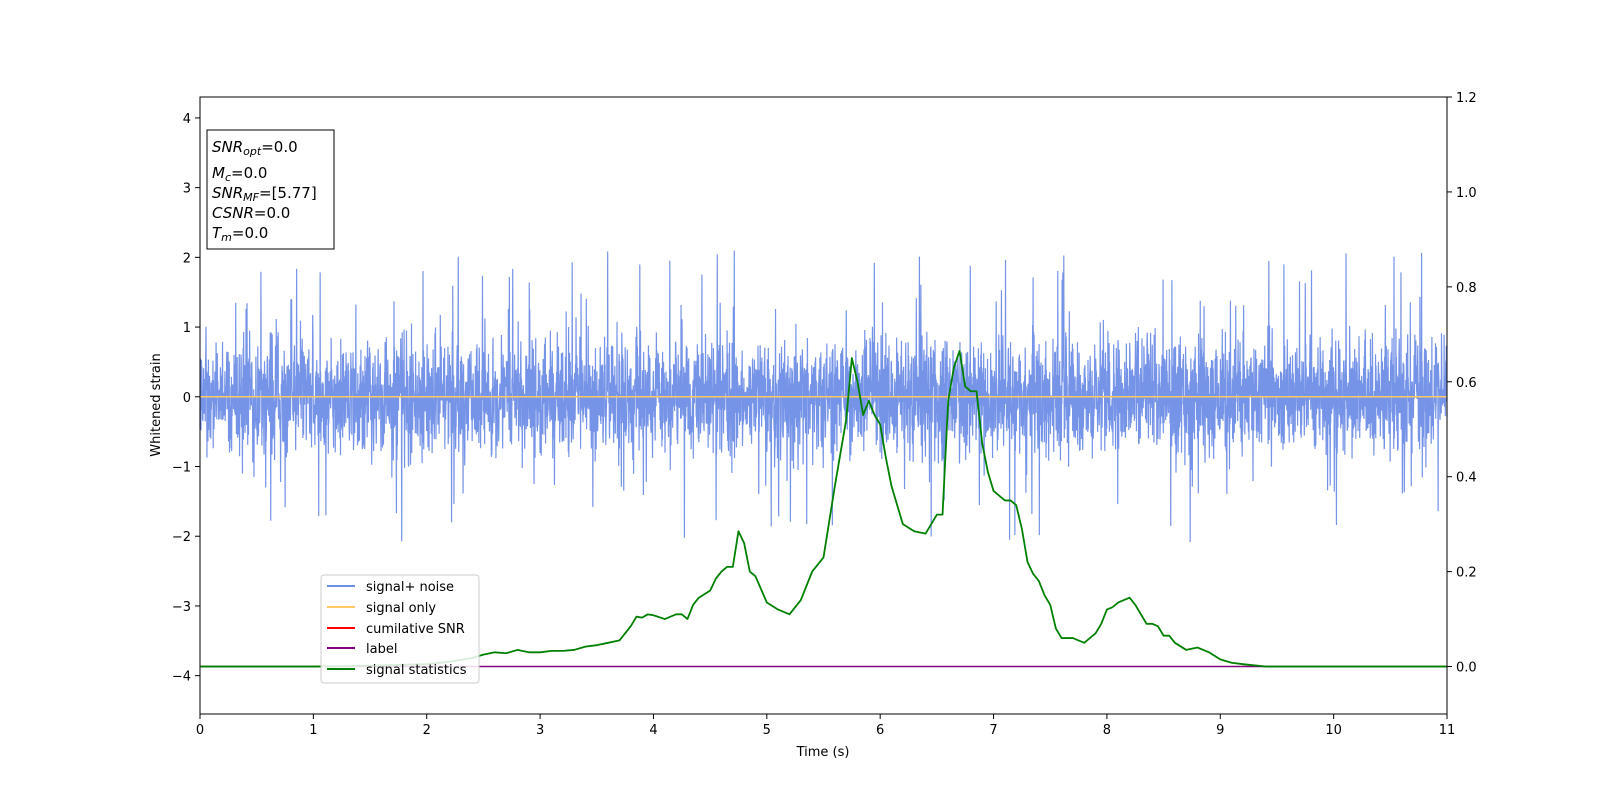 Image resolution: width=1600 pixels, height=800 pixels. What do you see at coordinates (381, 649) in the screenshot?
I see `legend-label-label: label` at bounding box center [381, 649].